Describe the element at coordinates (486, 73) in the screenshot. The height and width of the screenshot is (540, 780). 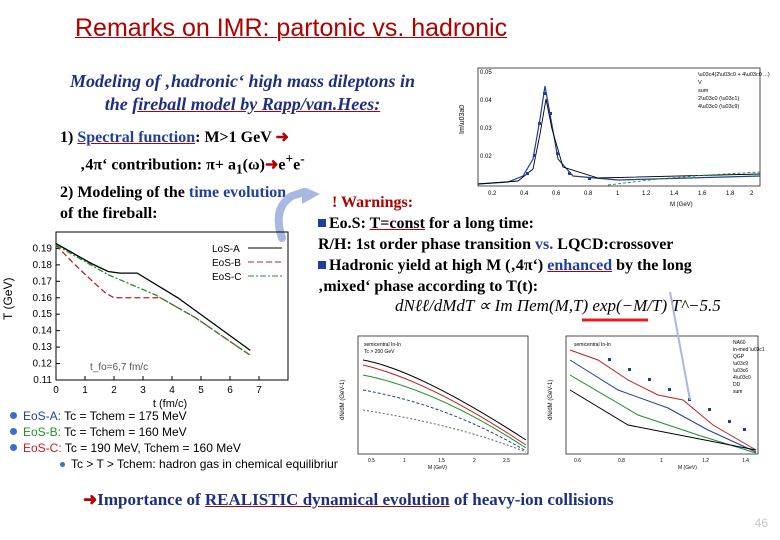
I see `svg-text: 0.05` at that location.